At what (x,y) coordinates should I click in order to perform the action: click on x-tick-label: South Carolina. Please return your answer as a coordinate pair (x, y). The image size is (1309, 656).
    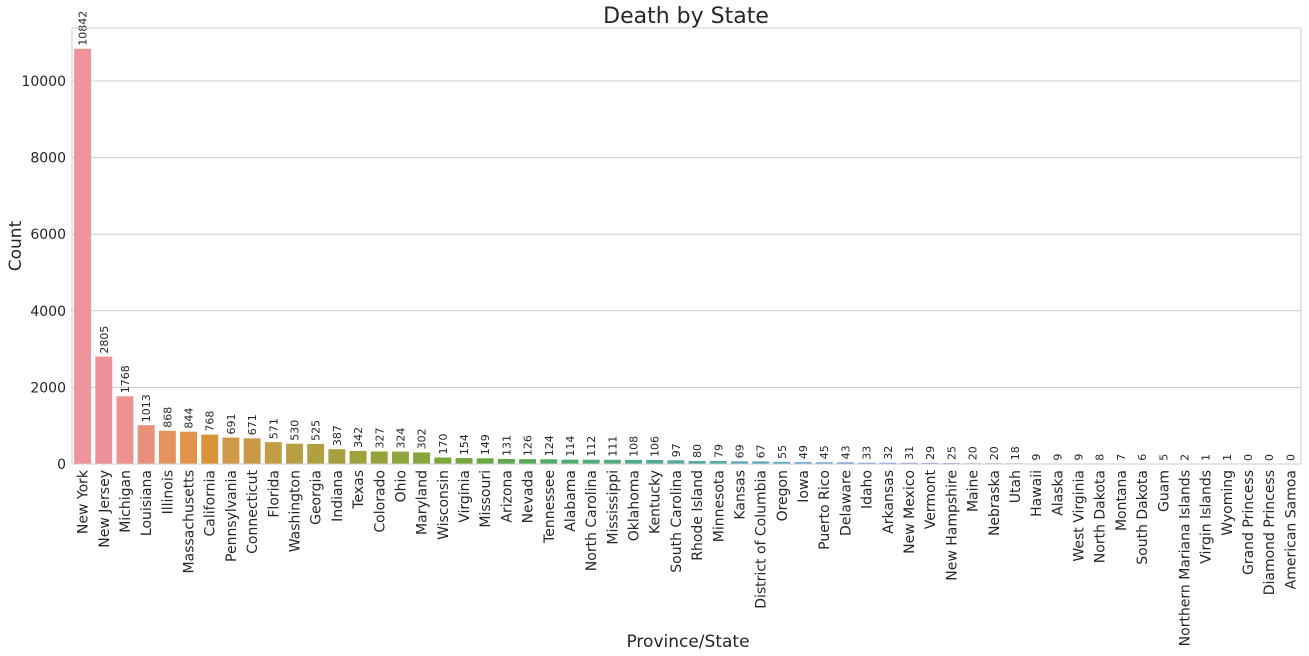
    Looking at the image, I should click on (677, 521).